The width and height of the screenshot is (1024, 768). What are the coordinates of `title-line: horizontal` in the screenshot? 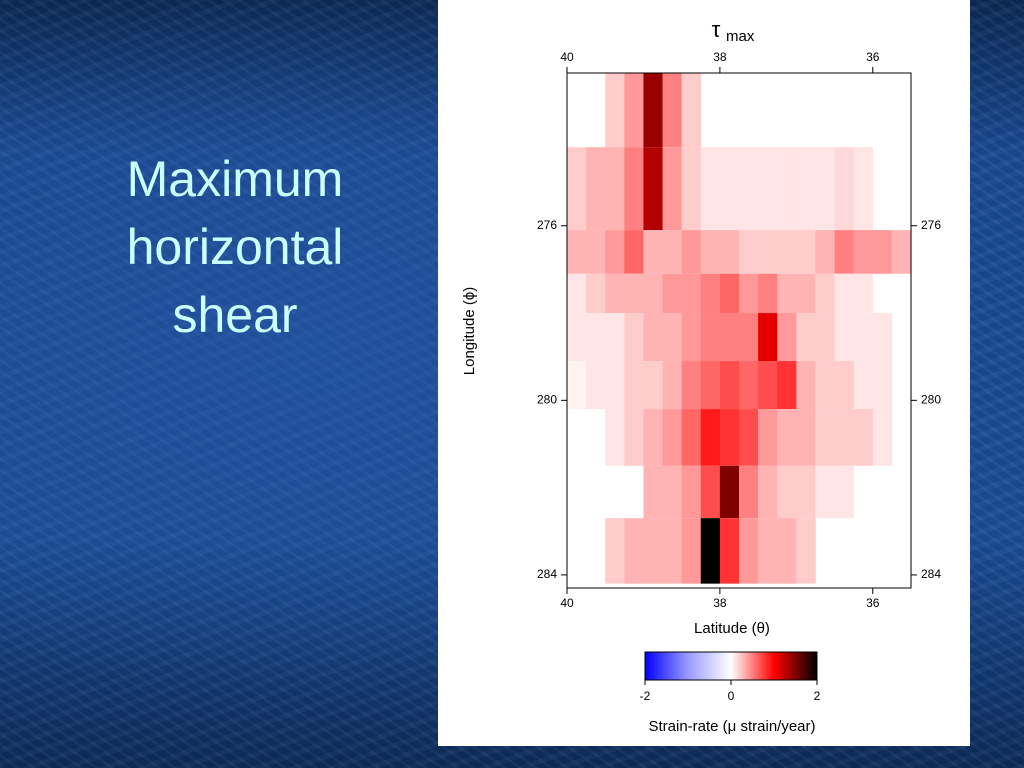 It's located at (235, 247).